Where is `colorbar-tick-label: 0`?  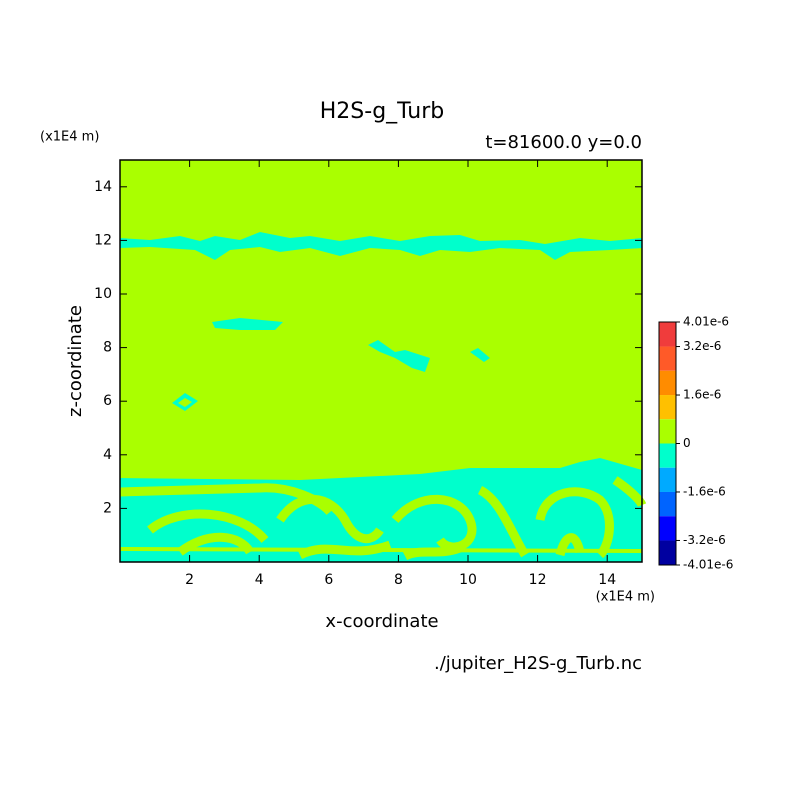 colorbar-tick-label: 0 is located at coordinates (687, 443).